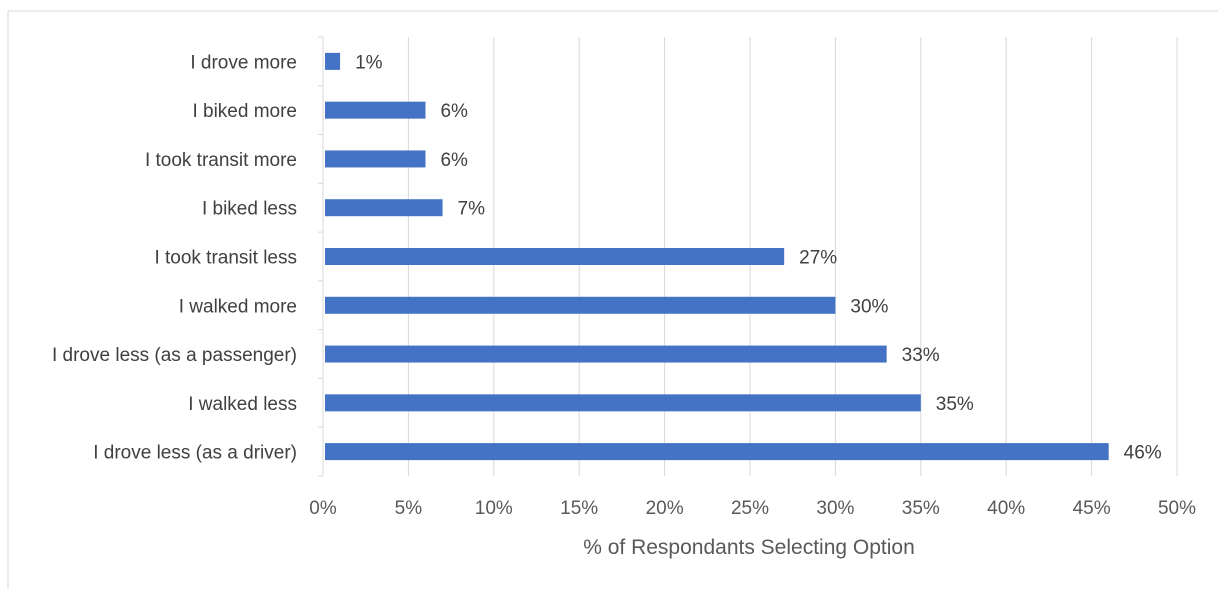  What do you see at coordinates (494, 508) in the screenshot?
I see `x-tick-label: 10%` at bounding box center [494, 508].